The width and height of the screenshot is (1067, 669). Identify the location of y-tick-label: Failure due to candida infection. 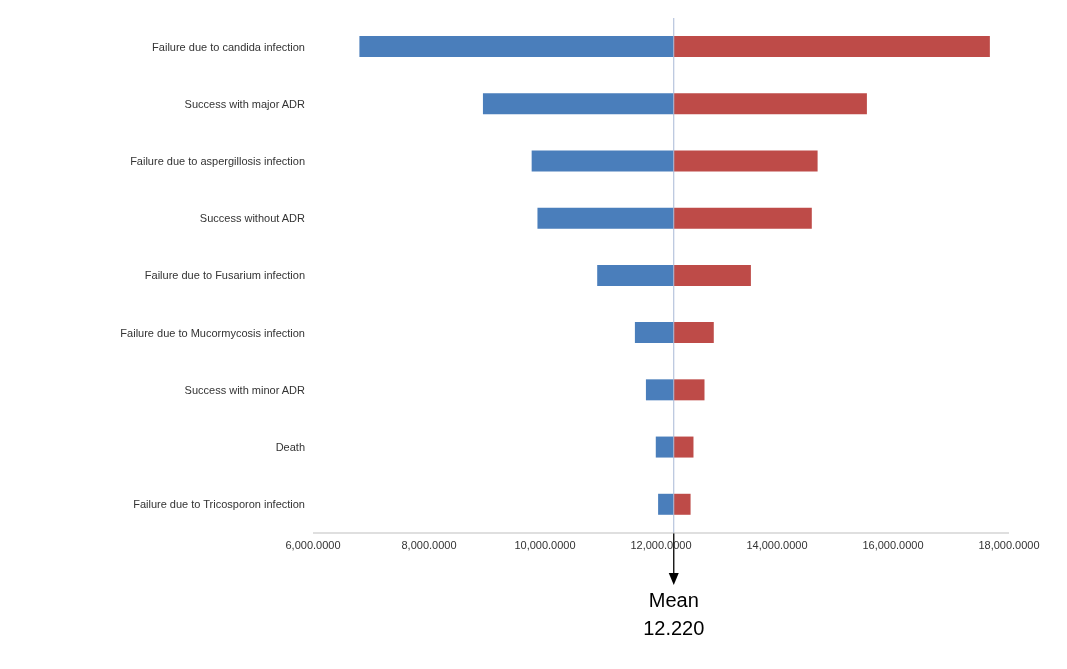
(228, 46).